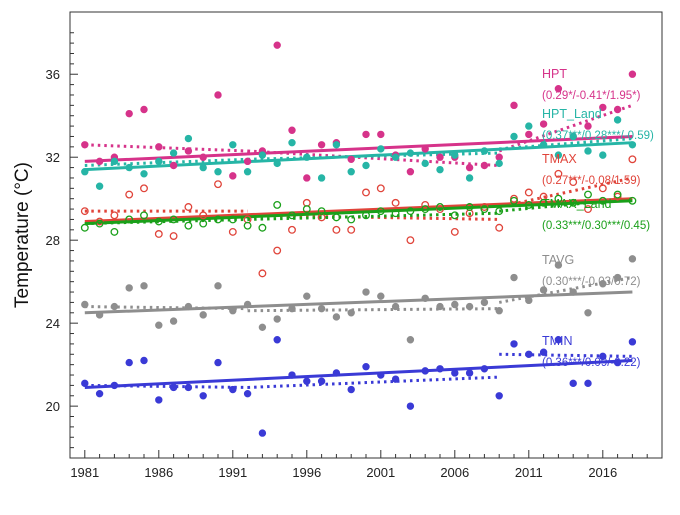 The height and width of the screenshot is (515, 680). I want to click on x-tick-label: 1986, so click(158, 472).